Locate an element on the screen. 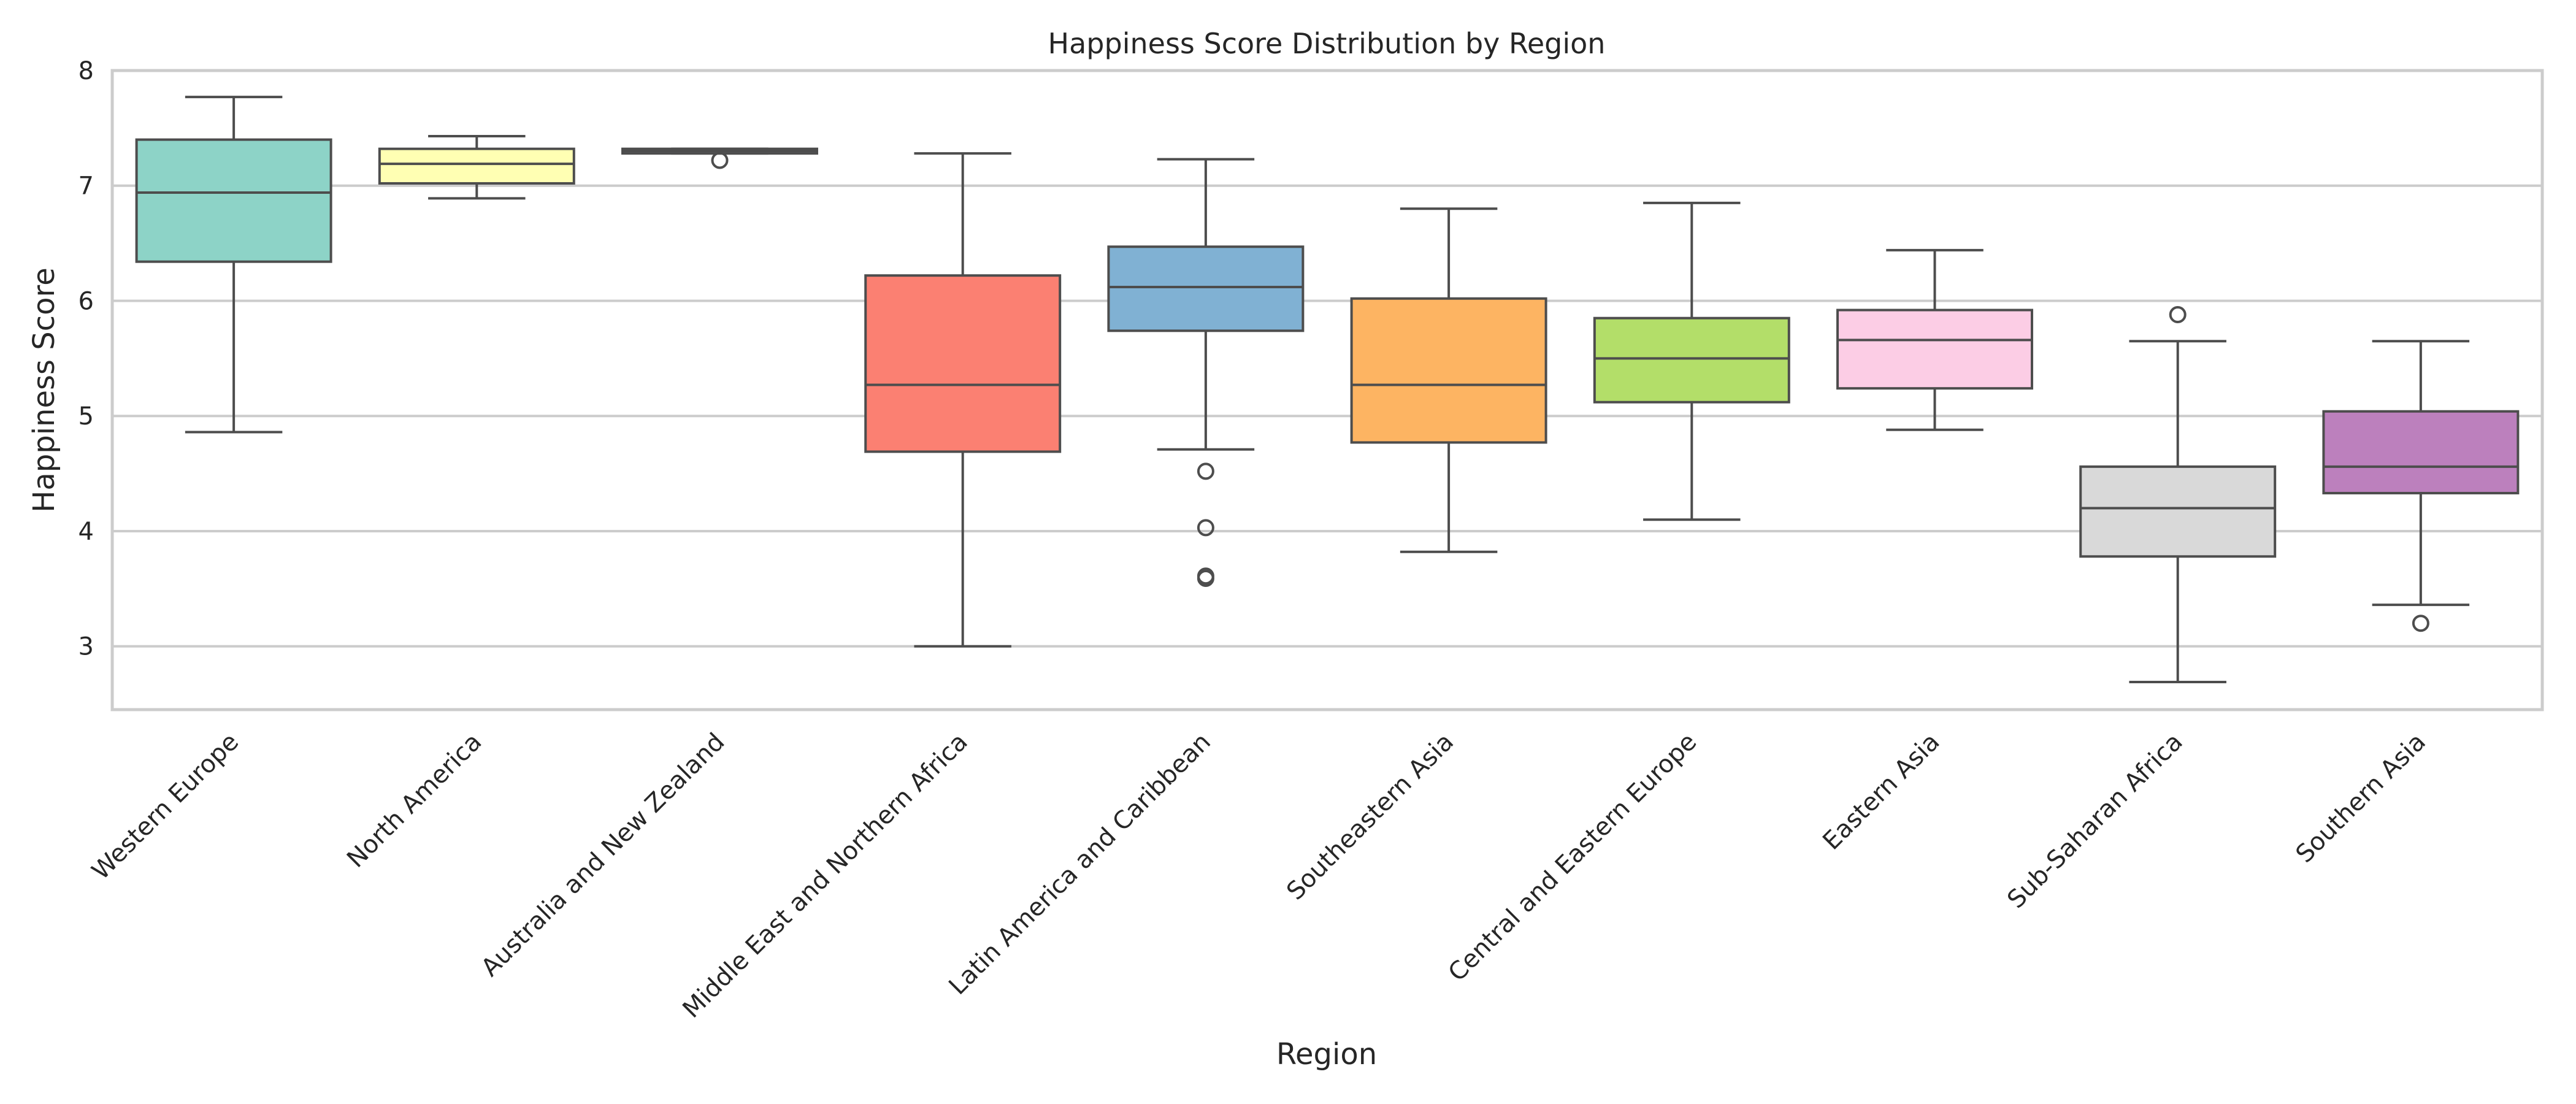  y-tick-label-5: 5 is located at coordinates (86, 416).